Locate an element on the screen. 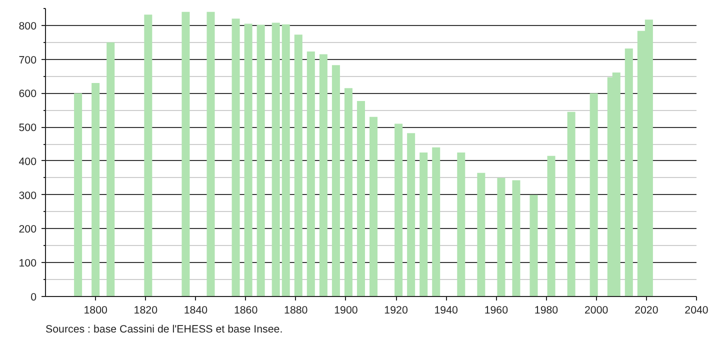 Image resolution: width=710 pixels, height=340 pixels. y-tick-label: 600 is located at coordinates (27, 94).